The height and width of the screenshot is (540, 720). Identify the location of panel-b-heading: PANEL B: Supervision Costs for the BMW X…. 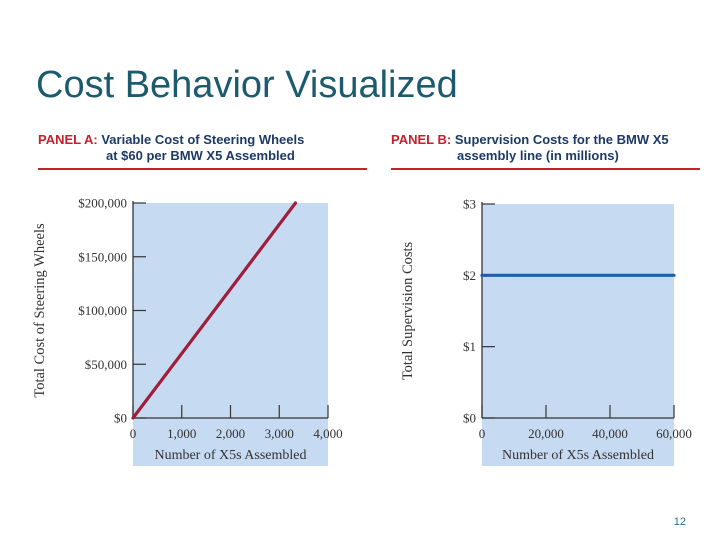
(530, 148).